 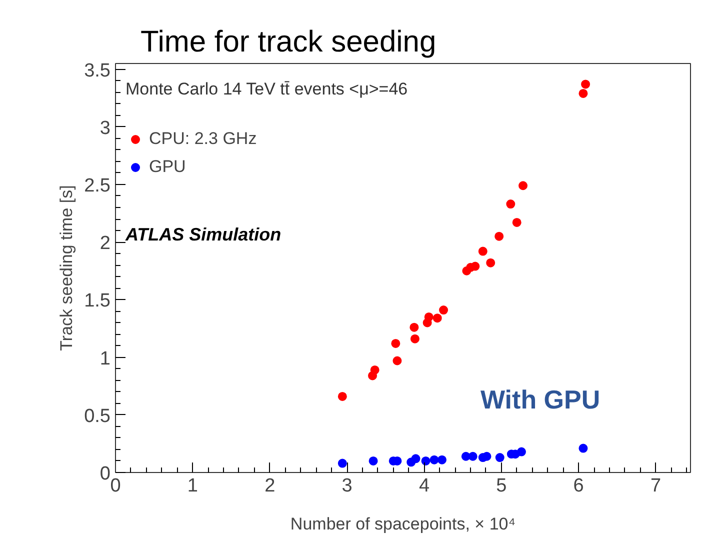 I want to click on legend-label: GPU, so click(x=167, y=167).